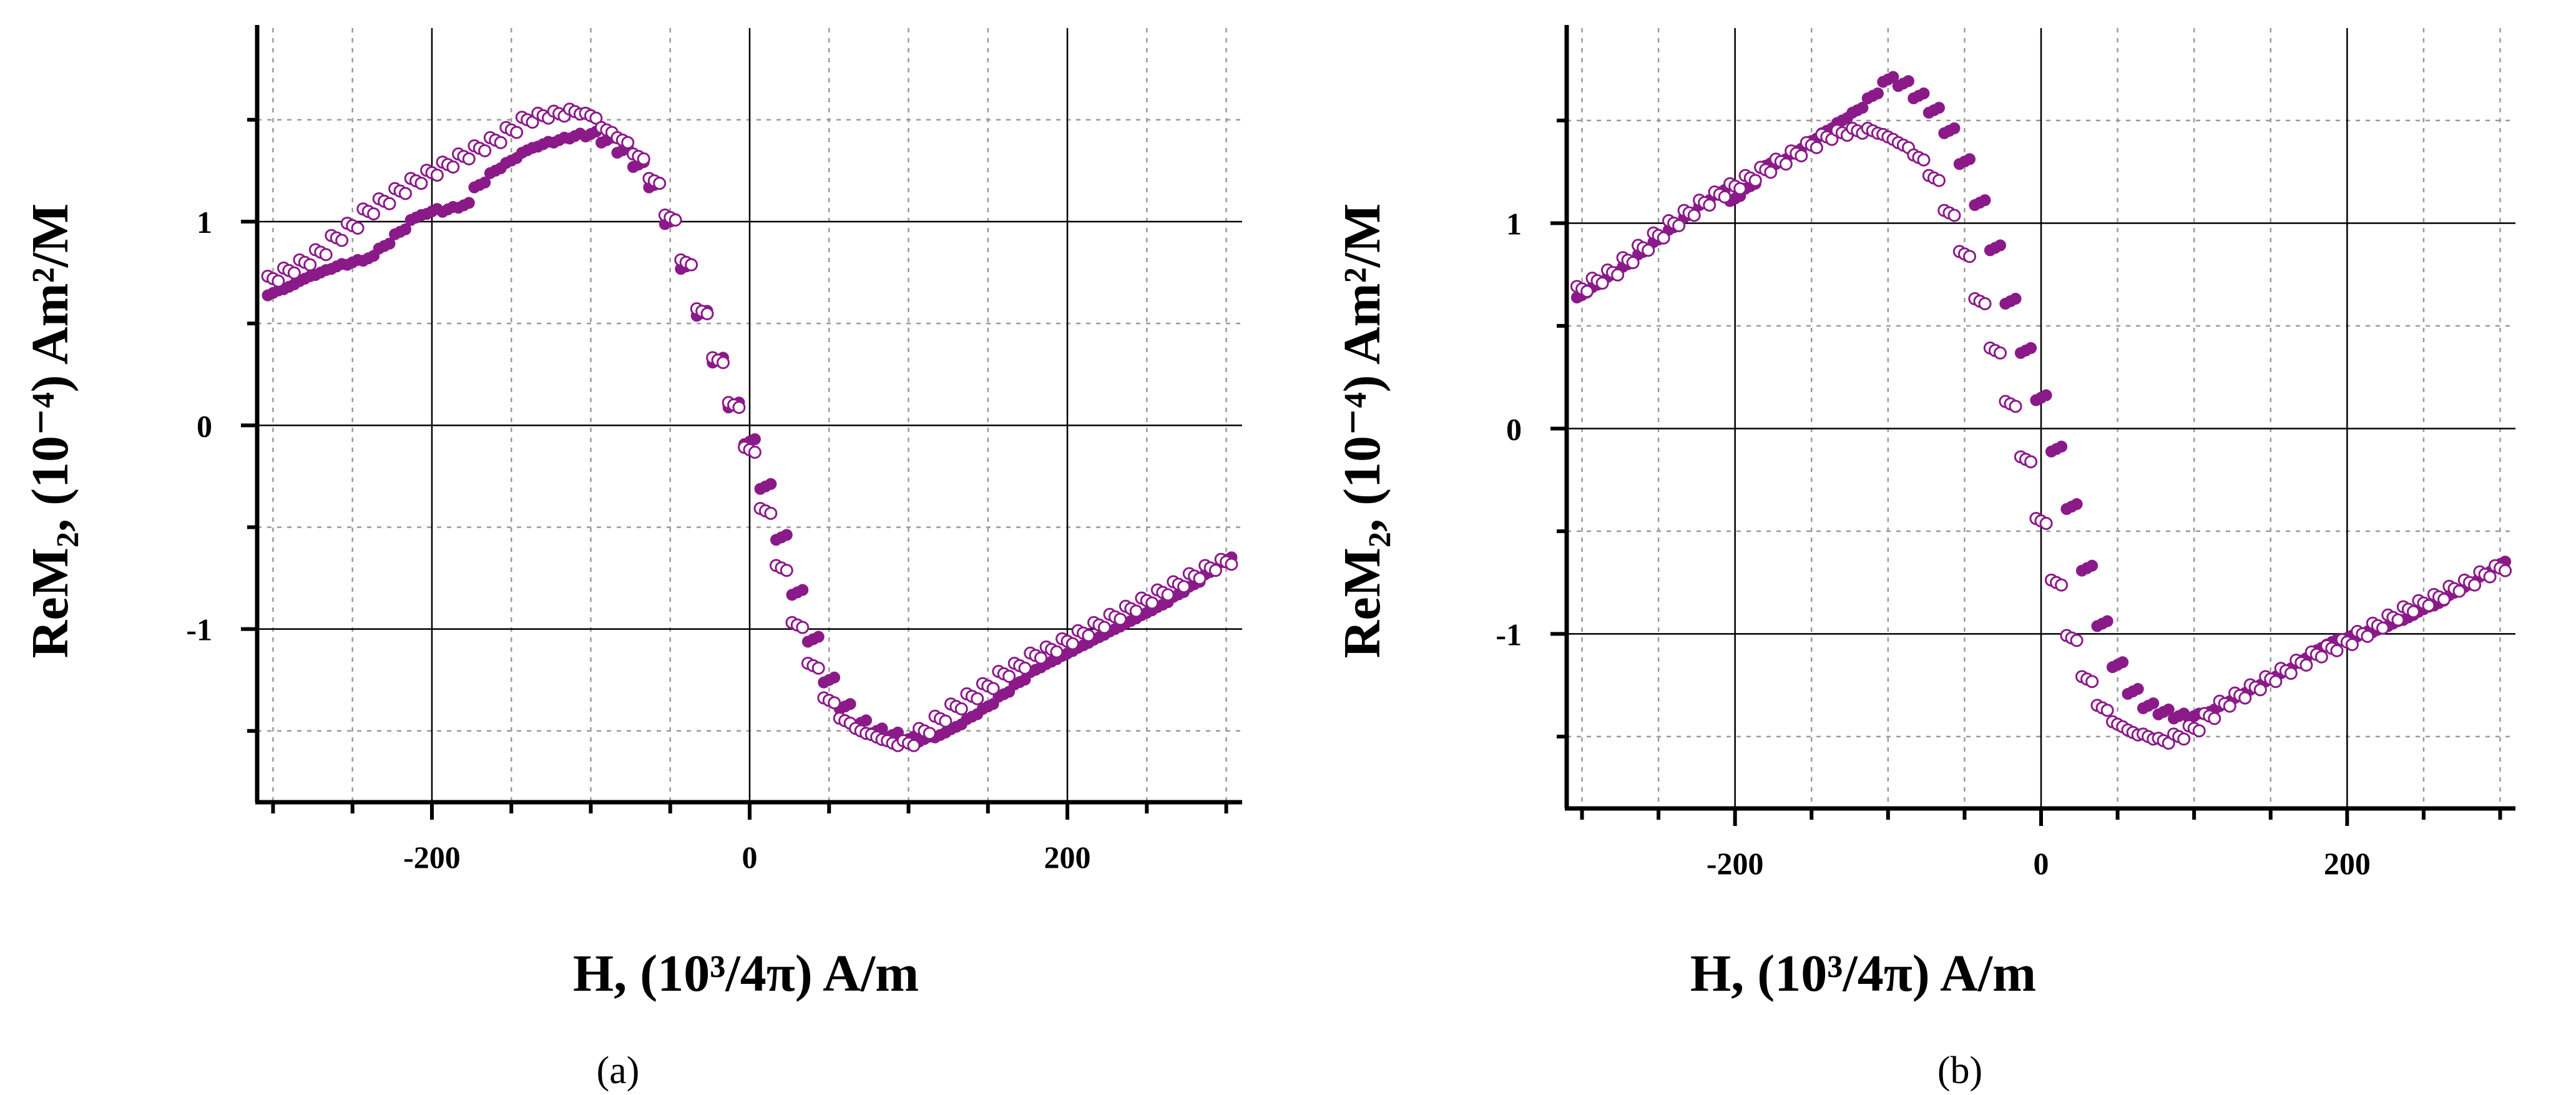 The width and height of the screenshot is (2576, 1095). What do you see at coordinates (618, 1070) in the screenshot?
I see `panel-label-a: (a)` at bounding box center [618, 1070].